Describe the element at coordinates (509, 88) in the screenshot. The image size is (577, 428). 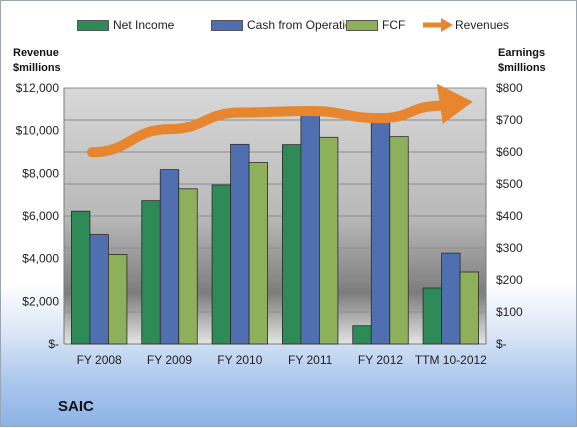
I see `right-tick-label: $800` at that location.